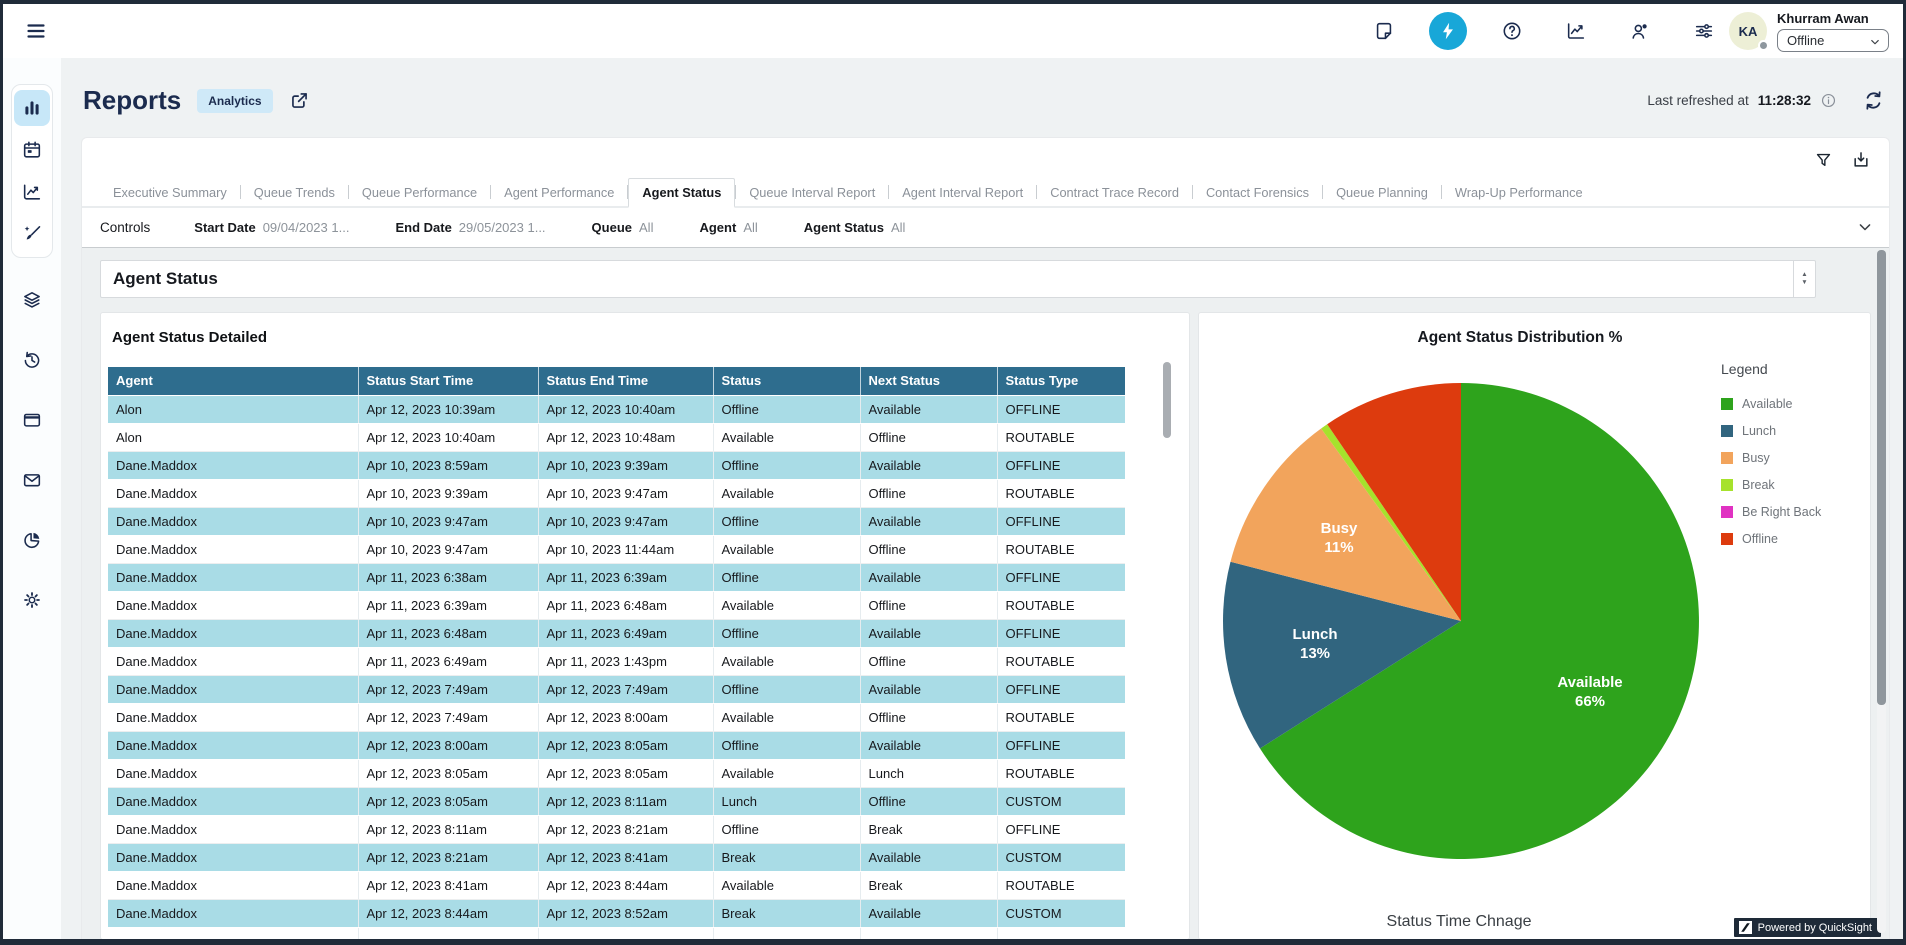 The image size is (1906, 945). What do you see at coordinates (32, 600) in the screenshot?
I see `sidebar-item-settings` at bounding box center [32, 600].